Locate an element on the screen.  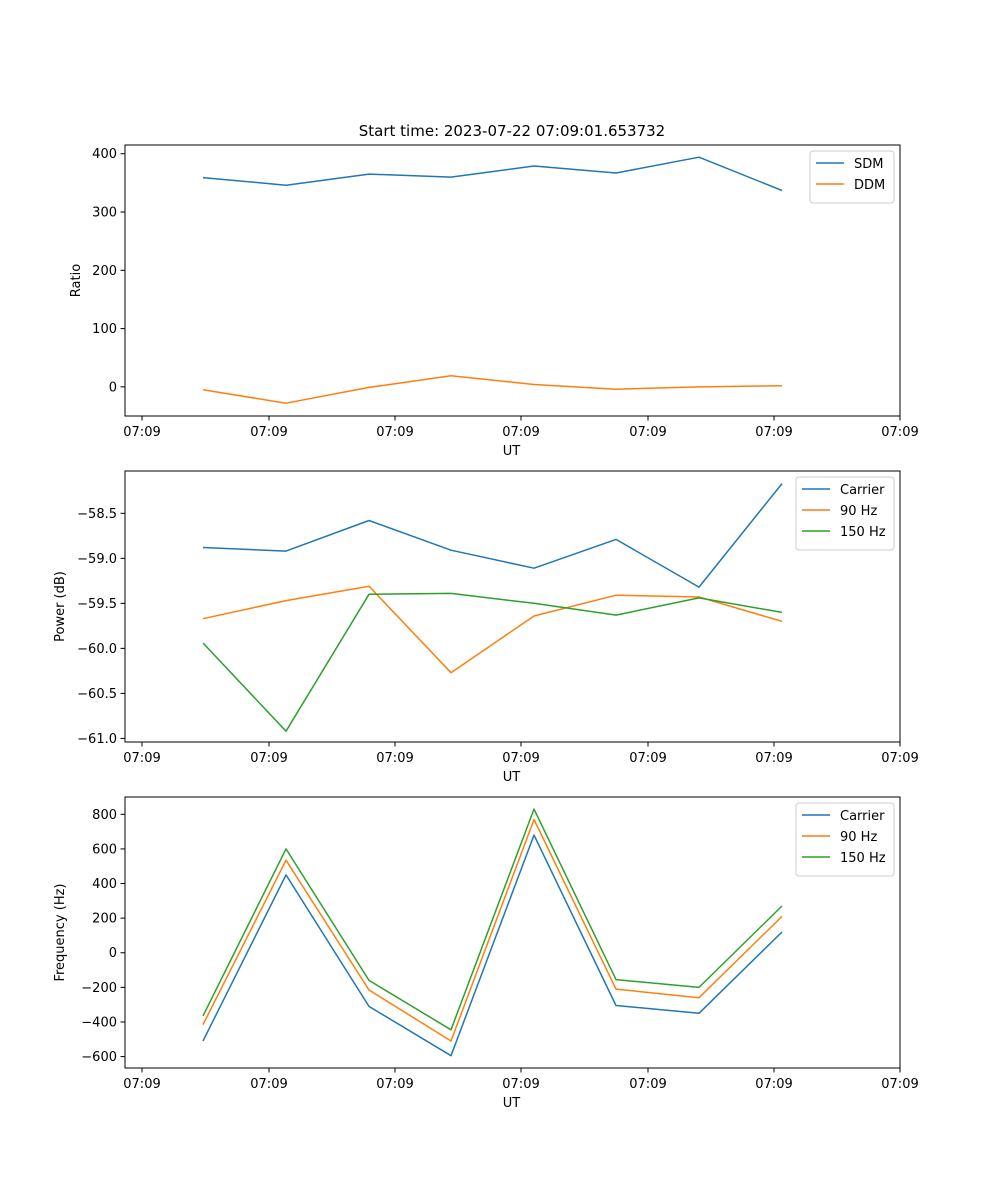
y-axis-label: Ratio is located at coordinates (76, 280).